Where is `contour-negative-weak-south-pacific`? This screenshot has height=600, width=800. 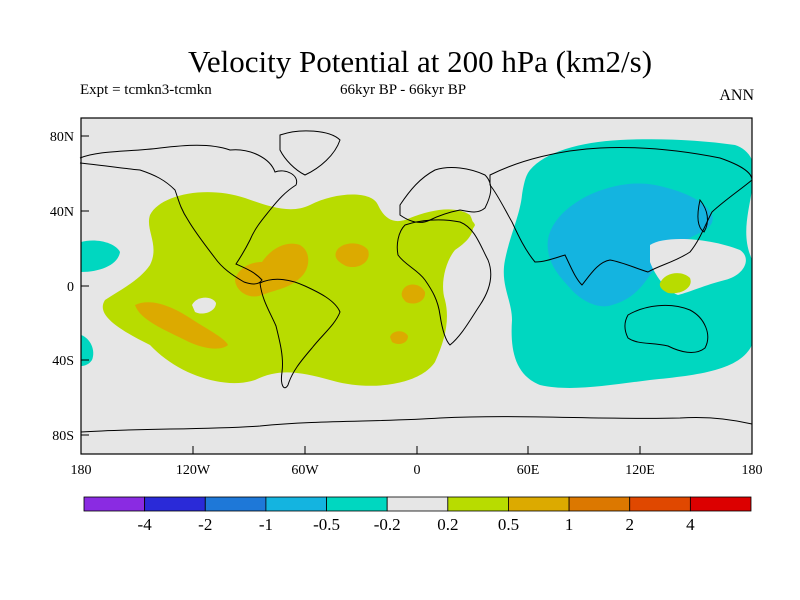
contour-negative-weak-south-pacific is located at coordinates (87, 350).